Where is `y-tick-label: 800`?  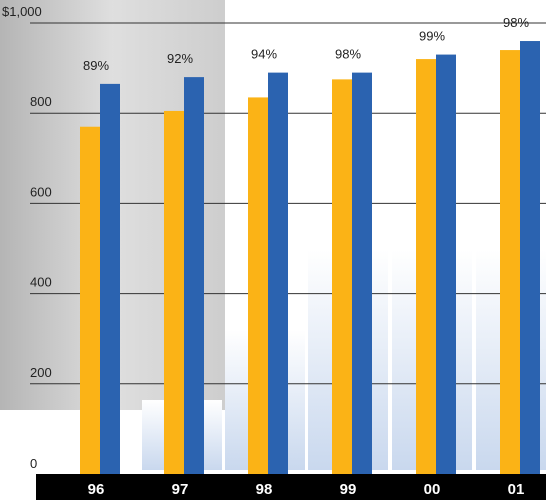 y-tick-label: 800 is located at coordinates (41, 101).